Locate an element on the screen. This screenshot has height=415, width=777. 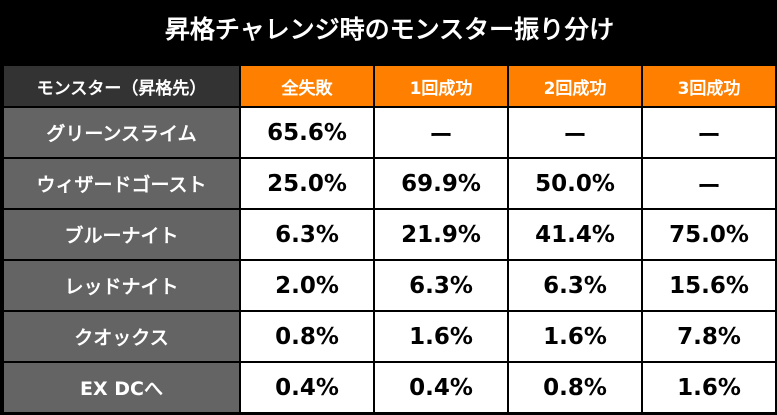
table-row: グリーンスライム 65.6% ーーー is located at coordinates (389, 132).